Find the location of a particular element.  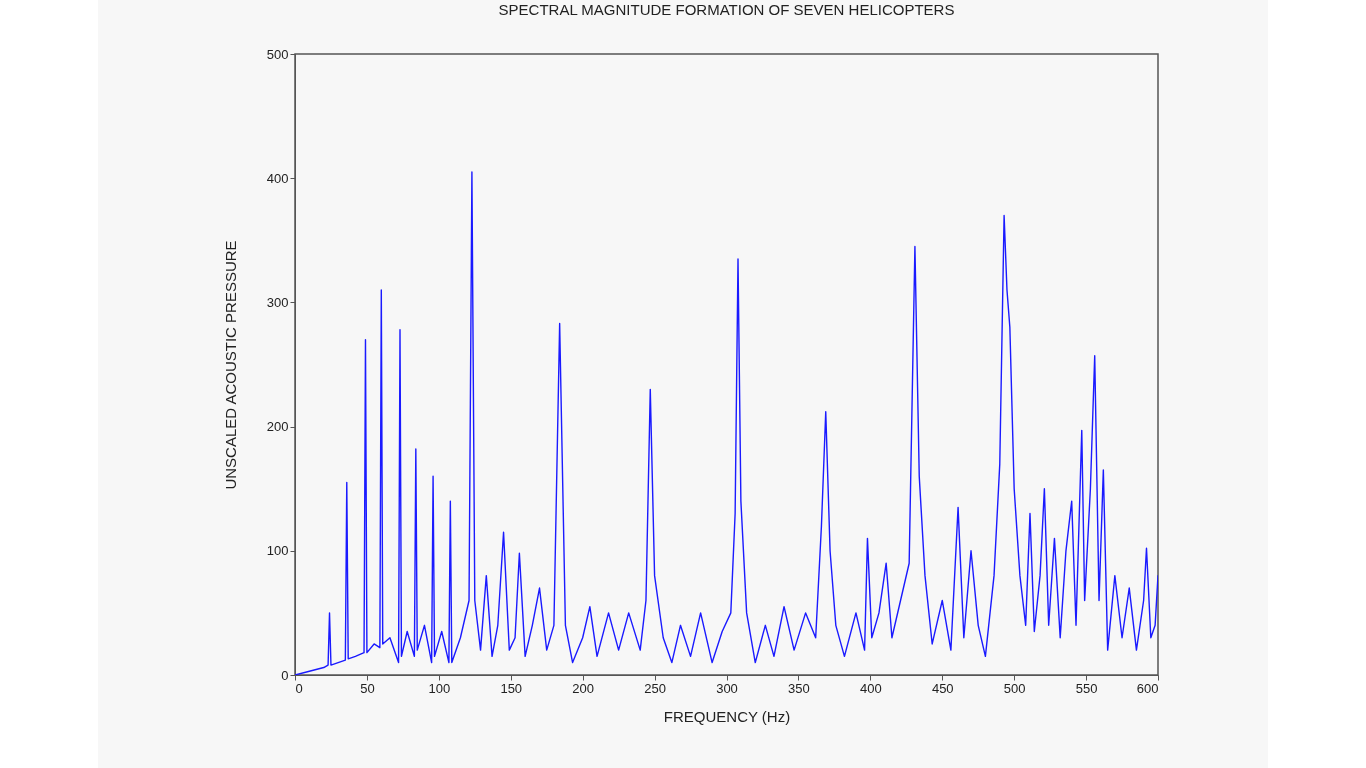

x-tick-label: 600 is located at coordinates (1147, 688).